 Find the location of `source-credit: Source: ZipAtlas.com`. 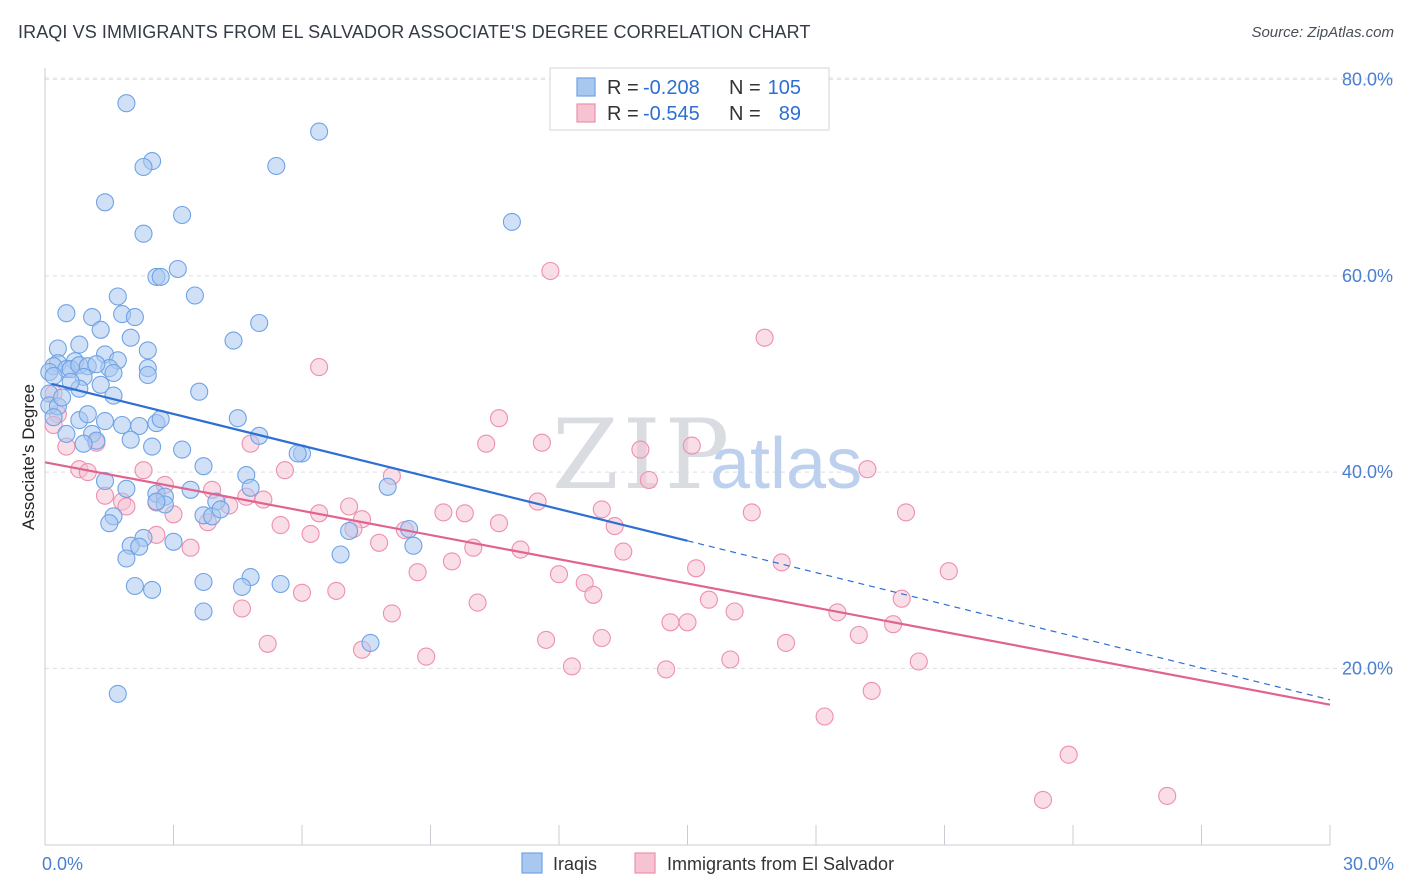

source-credit: Source: ZipAtlas.com is located at coordinates (1322, 32).